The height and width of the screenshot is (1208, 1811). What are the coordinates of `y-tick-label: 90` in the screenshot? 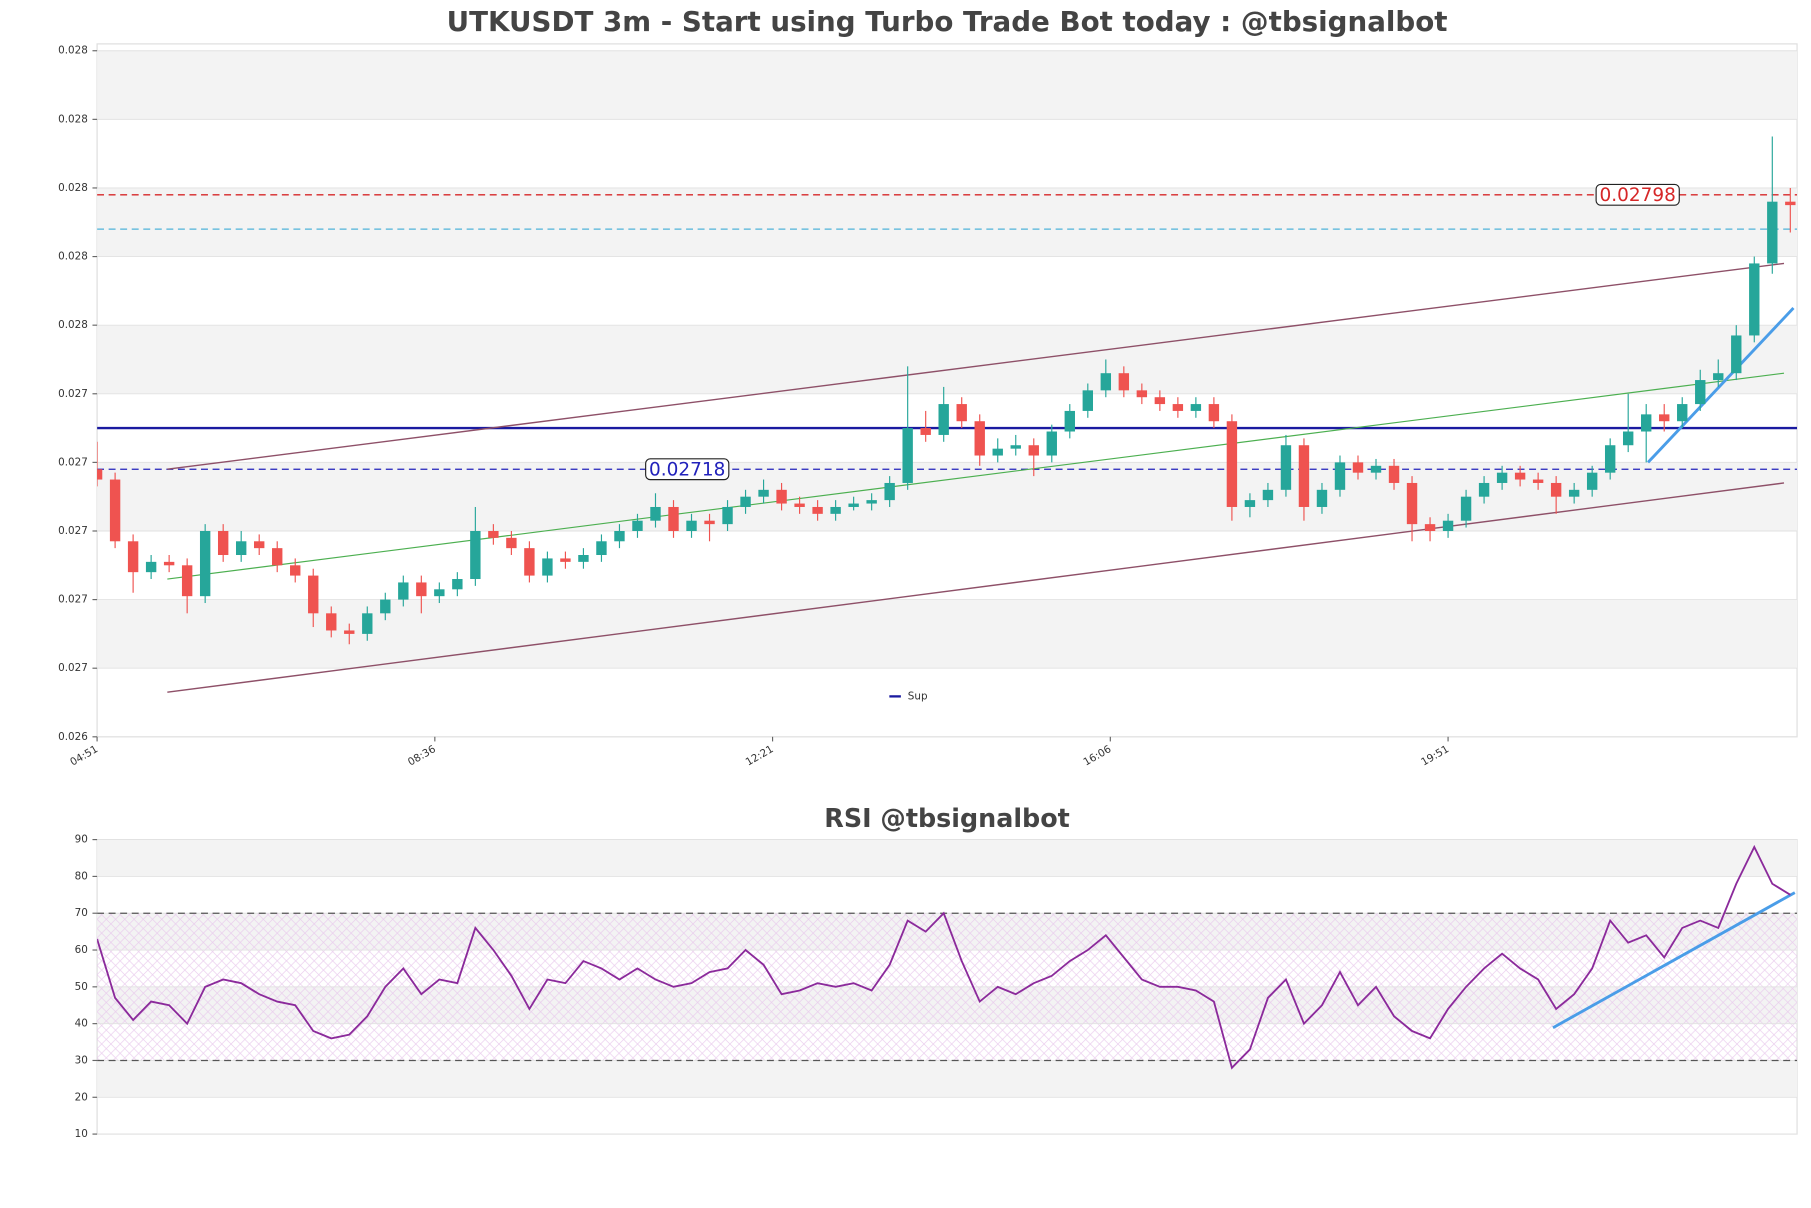 It's located at (81, 840).